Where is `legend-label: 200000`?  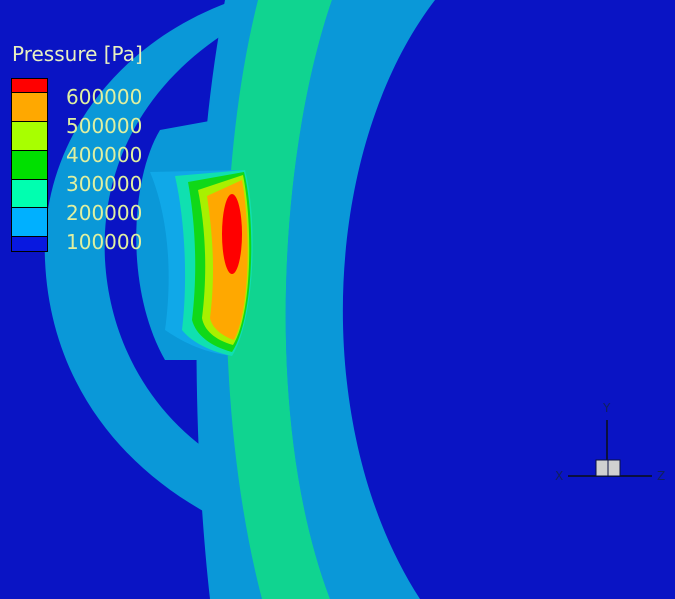 legend-label: 200000 is located at coordinates (104, 213).